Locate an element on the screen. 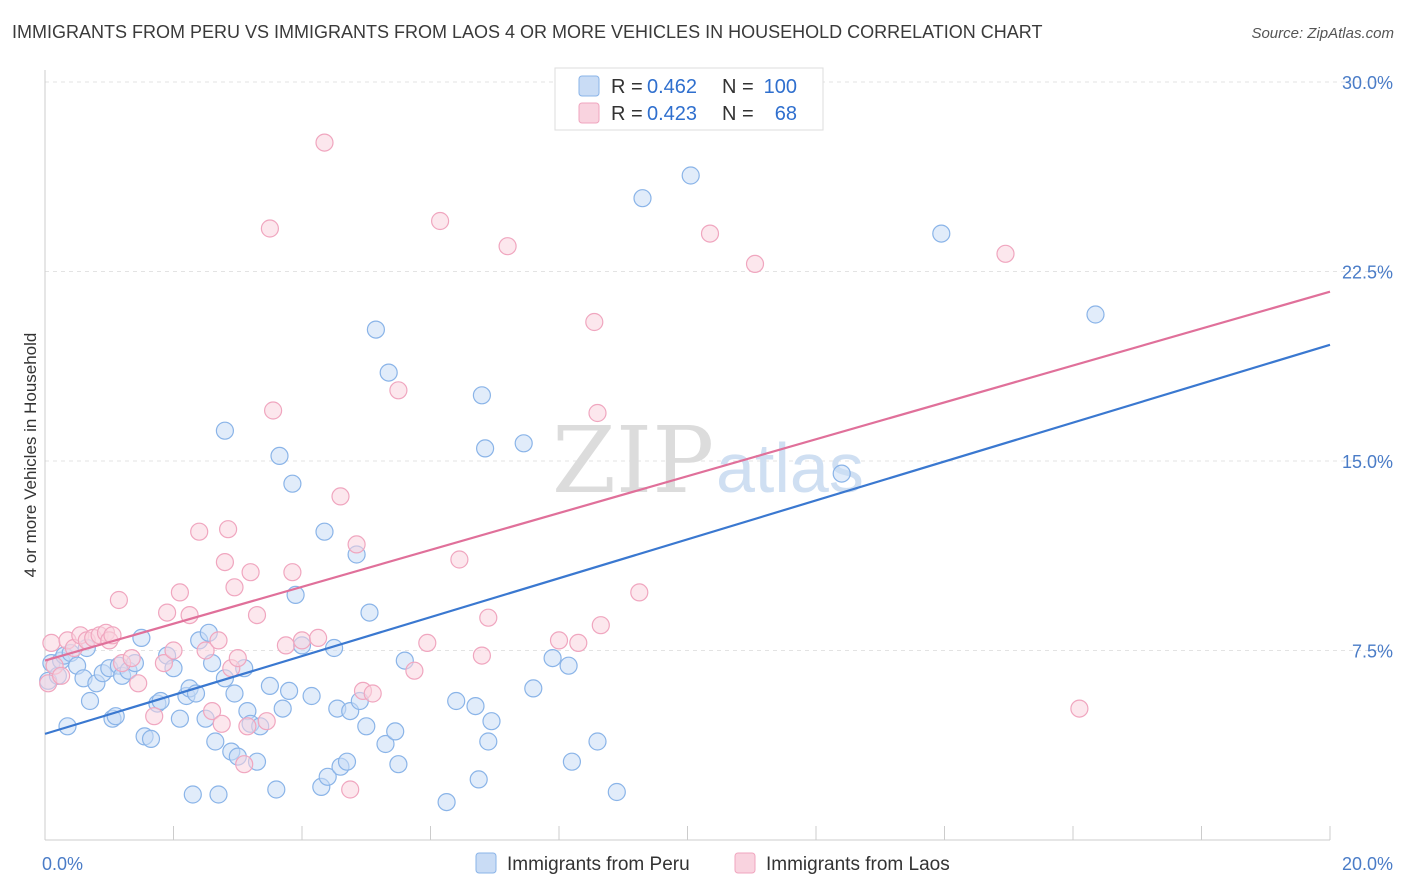  legend-swatch-laos is located at coordinates (589, 113).